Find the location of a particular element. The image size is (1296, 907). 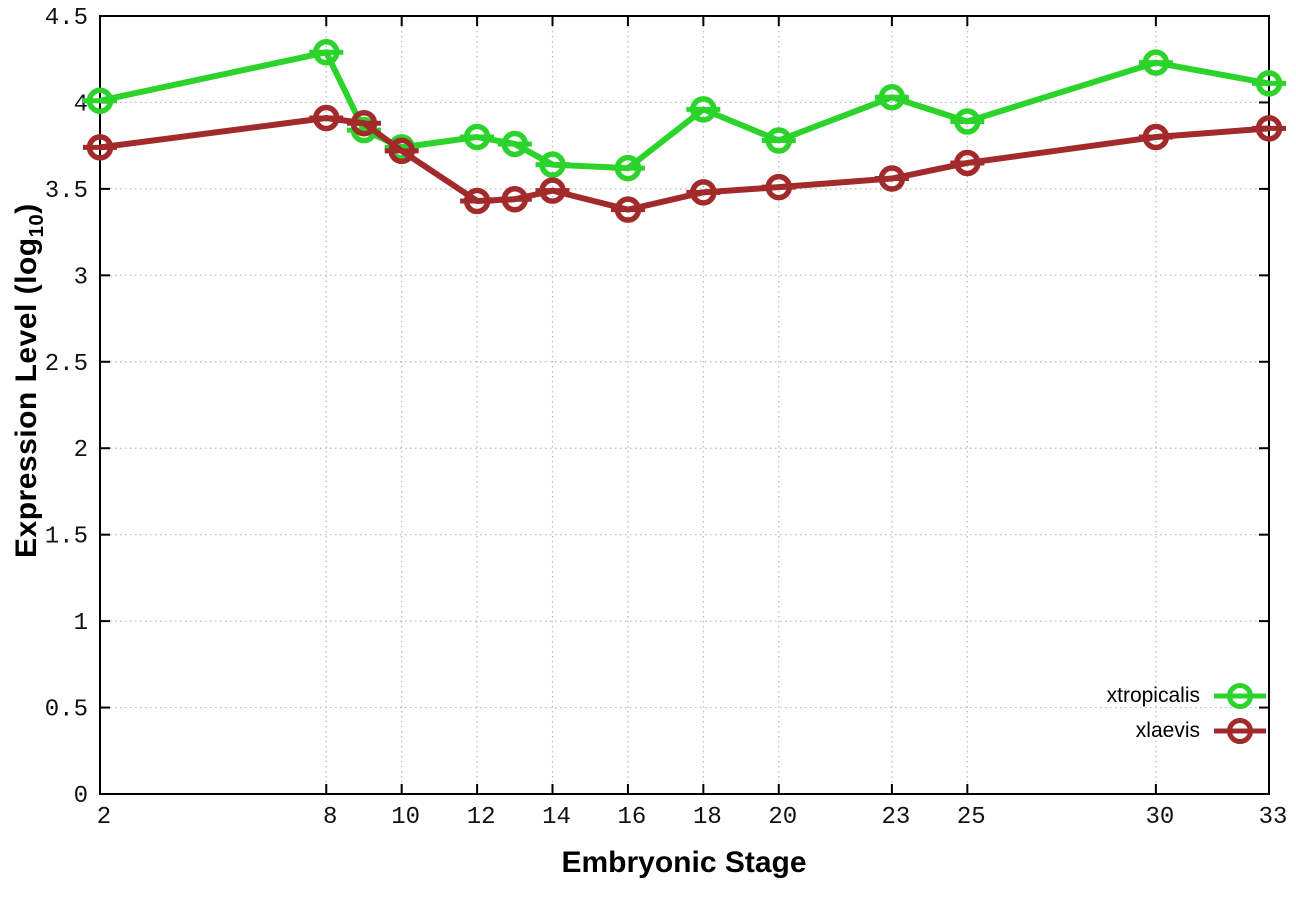

y-tick-labels: 0 0.5 1 1.5 2 2.5 3 3.5 4 4.5 is located at coordinates (66, 407).